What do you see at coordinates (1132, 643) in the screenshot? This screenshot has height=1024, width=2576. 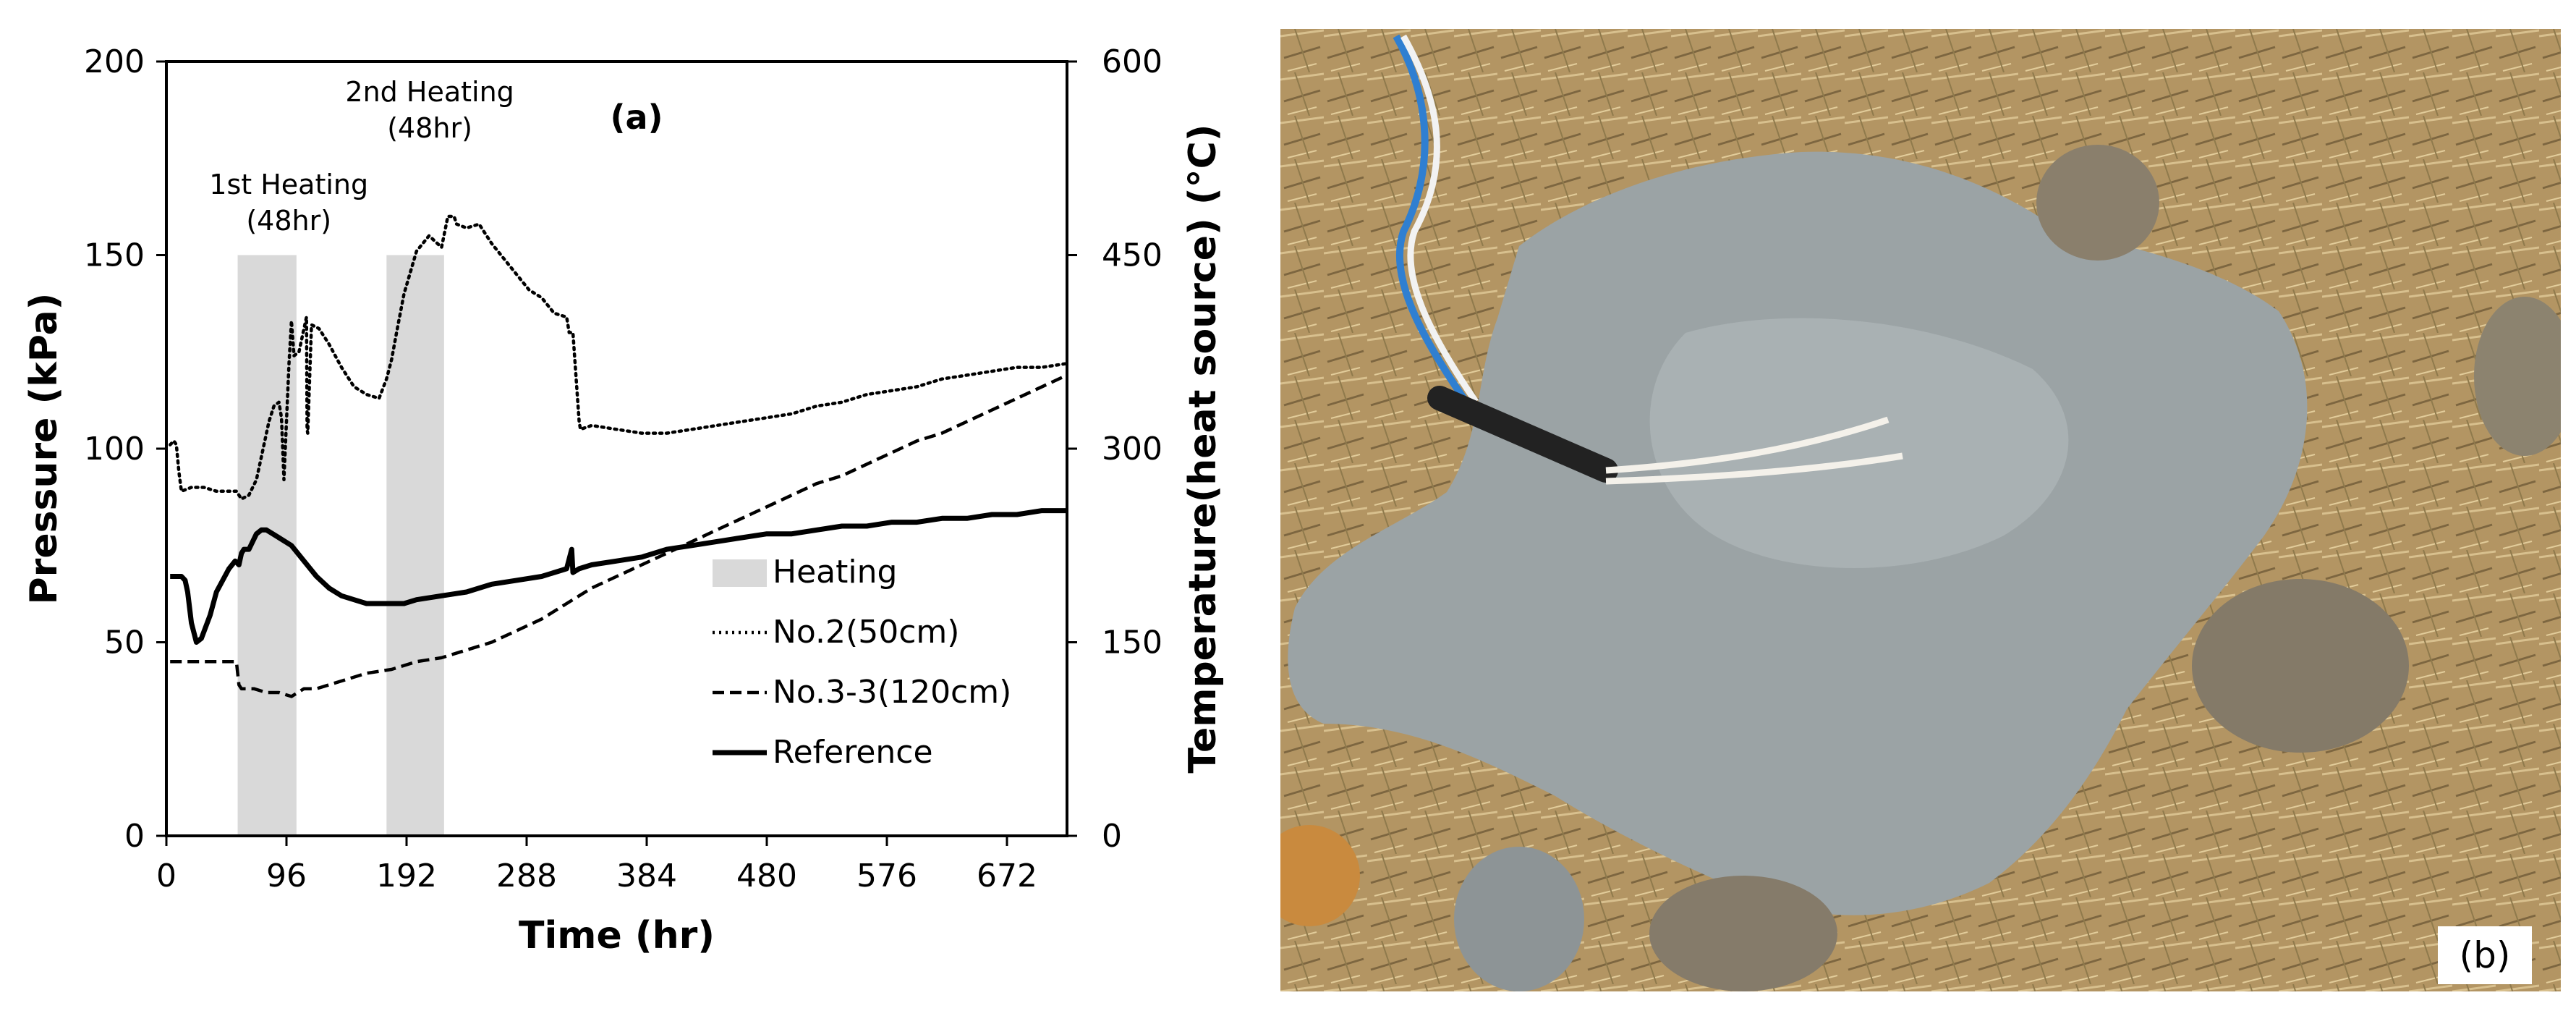 I see `y2-tick-label: 150` at bounding box center [1132, 643].